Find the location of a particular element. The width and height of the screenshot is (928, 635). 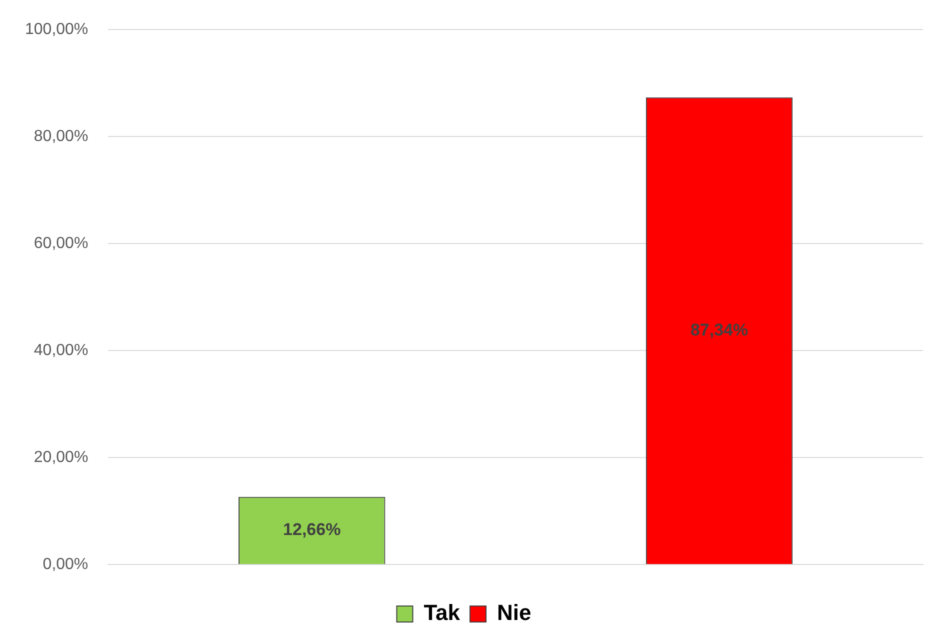

y-tick-label: 20,00% is located at coordinates (61, 457).